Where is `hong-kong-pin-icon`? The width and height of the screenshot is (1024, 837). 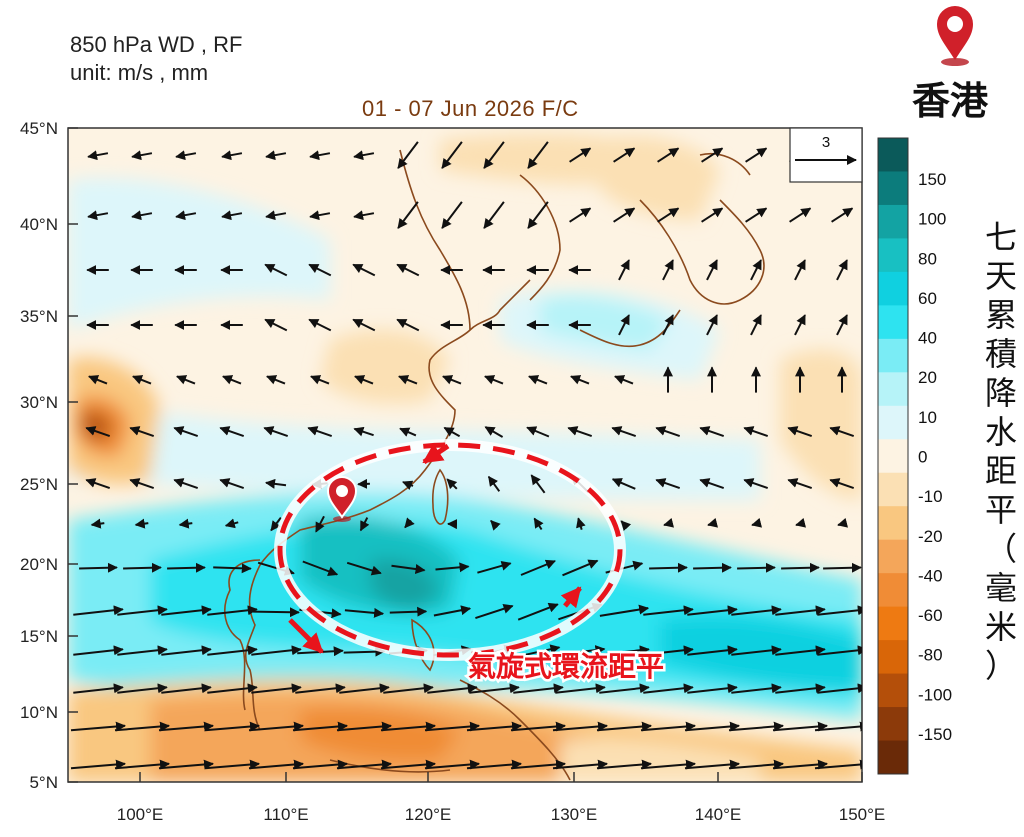 hong-kong-pin-icon is located at coordinates (342, 499).